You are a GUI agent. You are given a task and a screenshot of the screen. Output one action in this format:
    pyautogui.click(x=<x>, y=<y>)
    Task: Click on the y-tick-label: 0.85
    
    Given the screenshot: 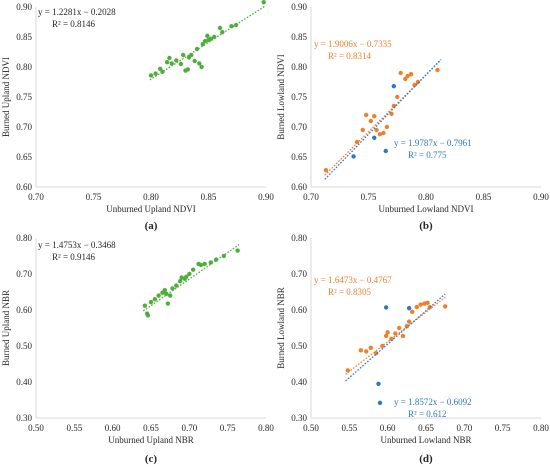 What is the action you would take?
    pyautogui.click(x=24, y=37)
    